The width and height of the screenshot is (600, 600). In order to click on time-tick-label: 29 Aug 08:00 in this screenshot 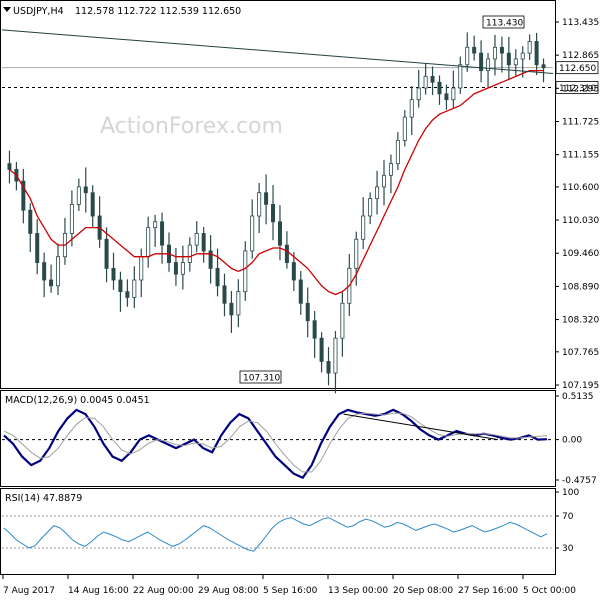, I will do `click(228, 591)`.